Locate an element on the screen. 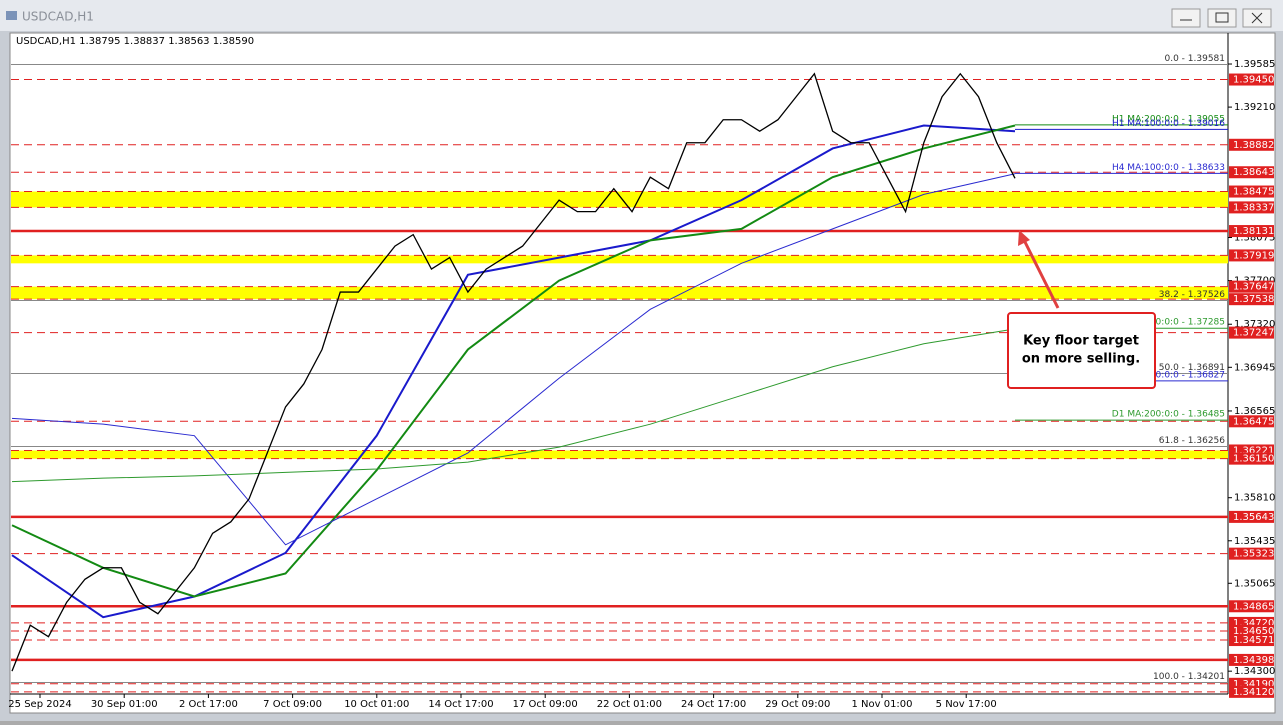 Image resolution: width=1283 pixels, height=725 pixels. y-tick-label: 1.35810 is located at coordinates (1254, 498).